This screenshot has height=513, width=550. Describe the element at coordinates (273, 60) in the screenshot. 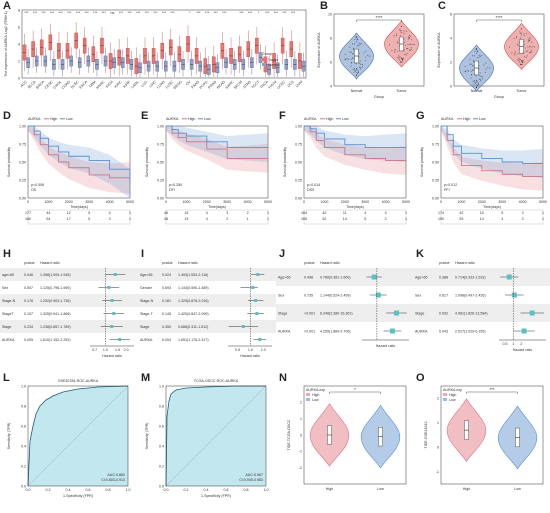

I see `legend-label: Tumor` at that location.